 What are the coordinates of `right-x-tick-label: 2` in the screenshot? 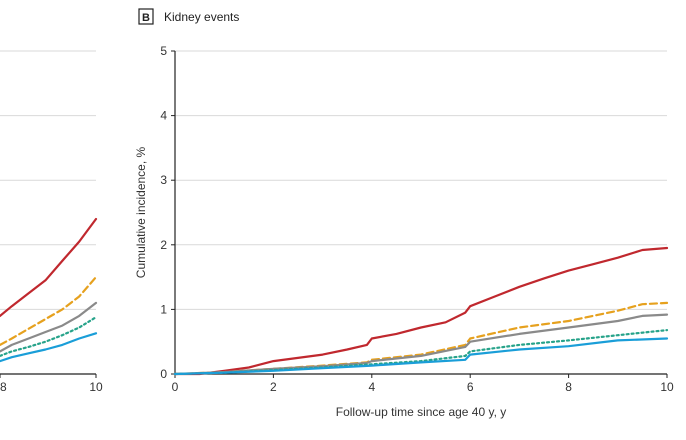 It's located at (273, 387).